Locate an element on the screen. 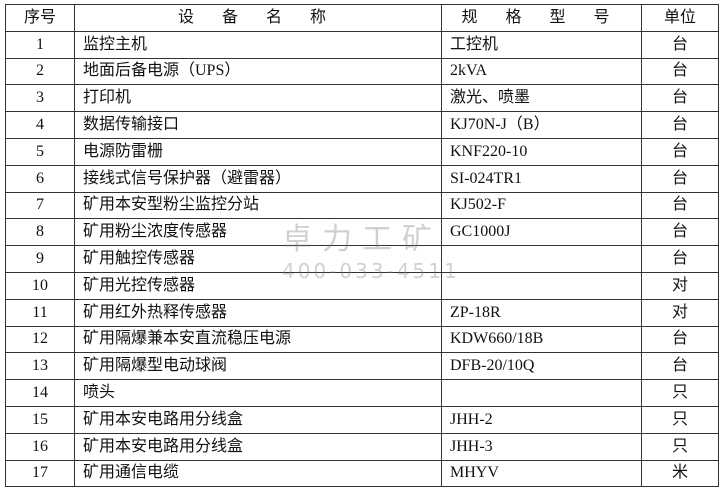 The width and height of the screenshot is (724, 491). cell-no: 13 is located at coordinates (40, 366).